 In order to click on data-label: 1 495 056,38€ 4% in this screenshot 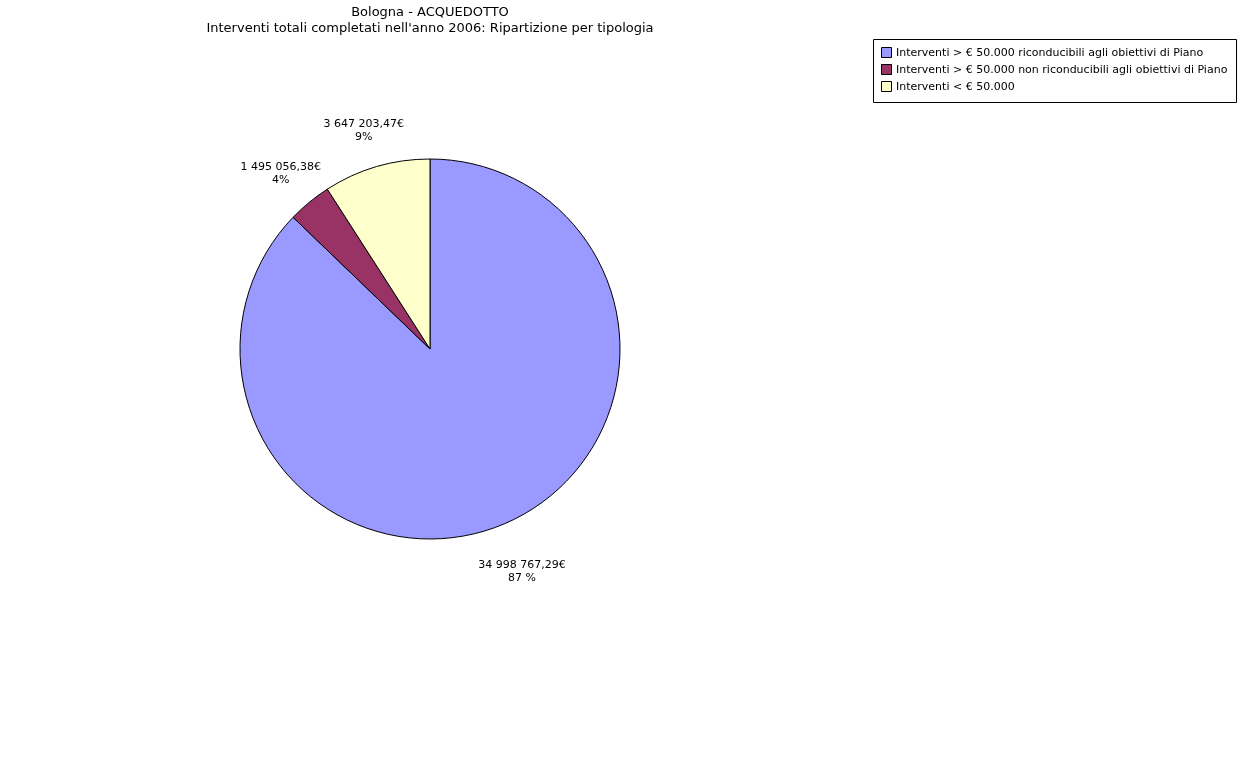, I will do `click(281, 173)`.